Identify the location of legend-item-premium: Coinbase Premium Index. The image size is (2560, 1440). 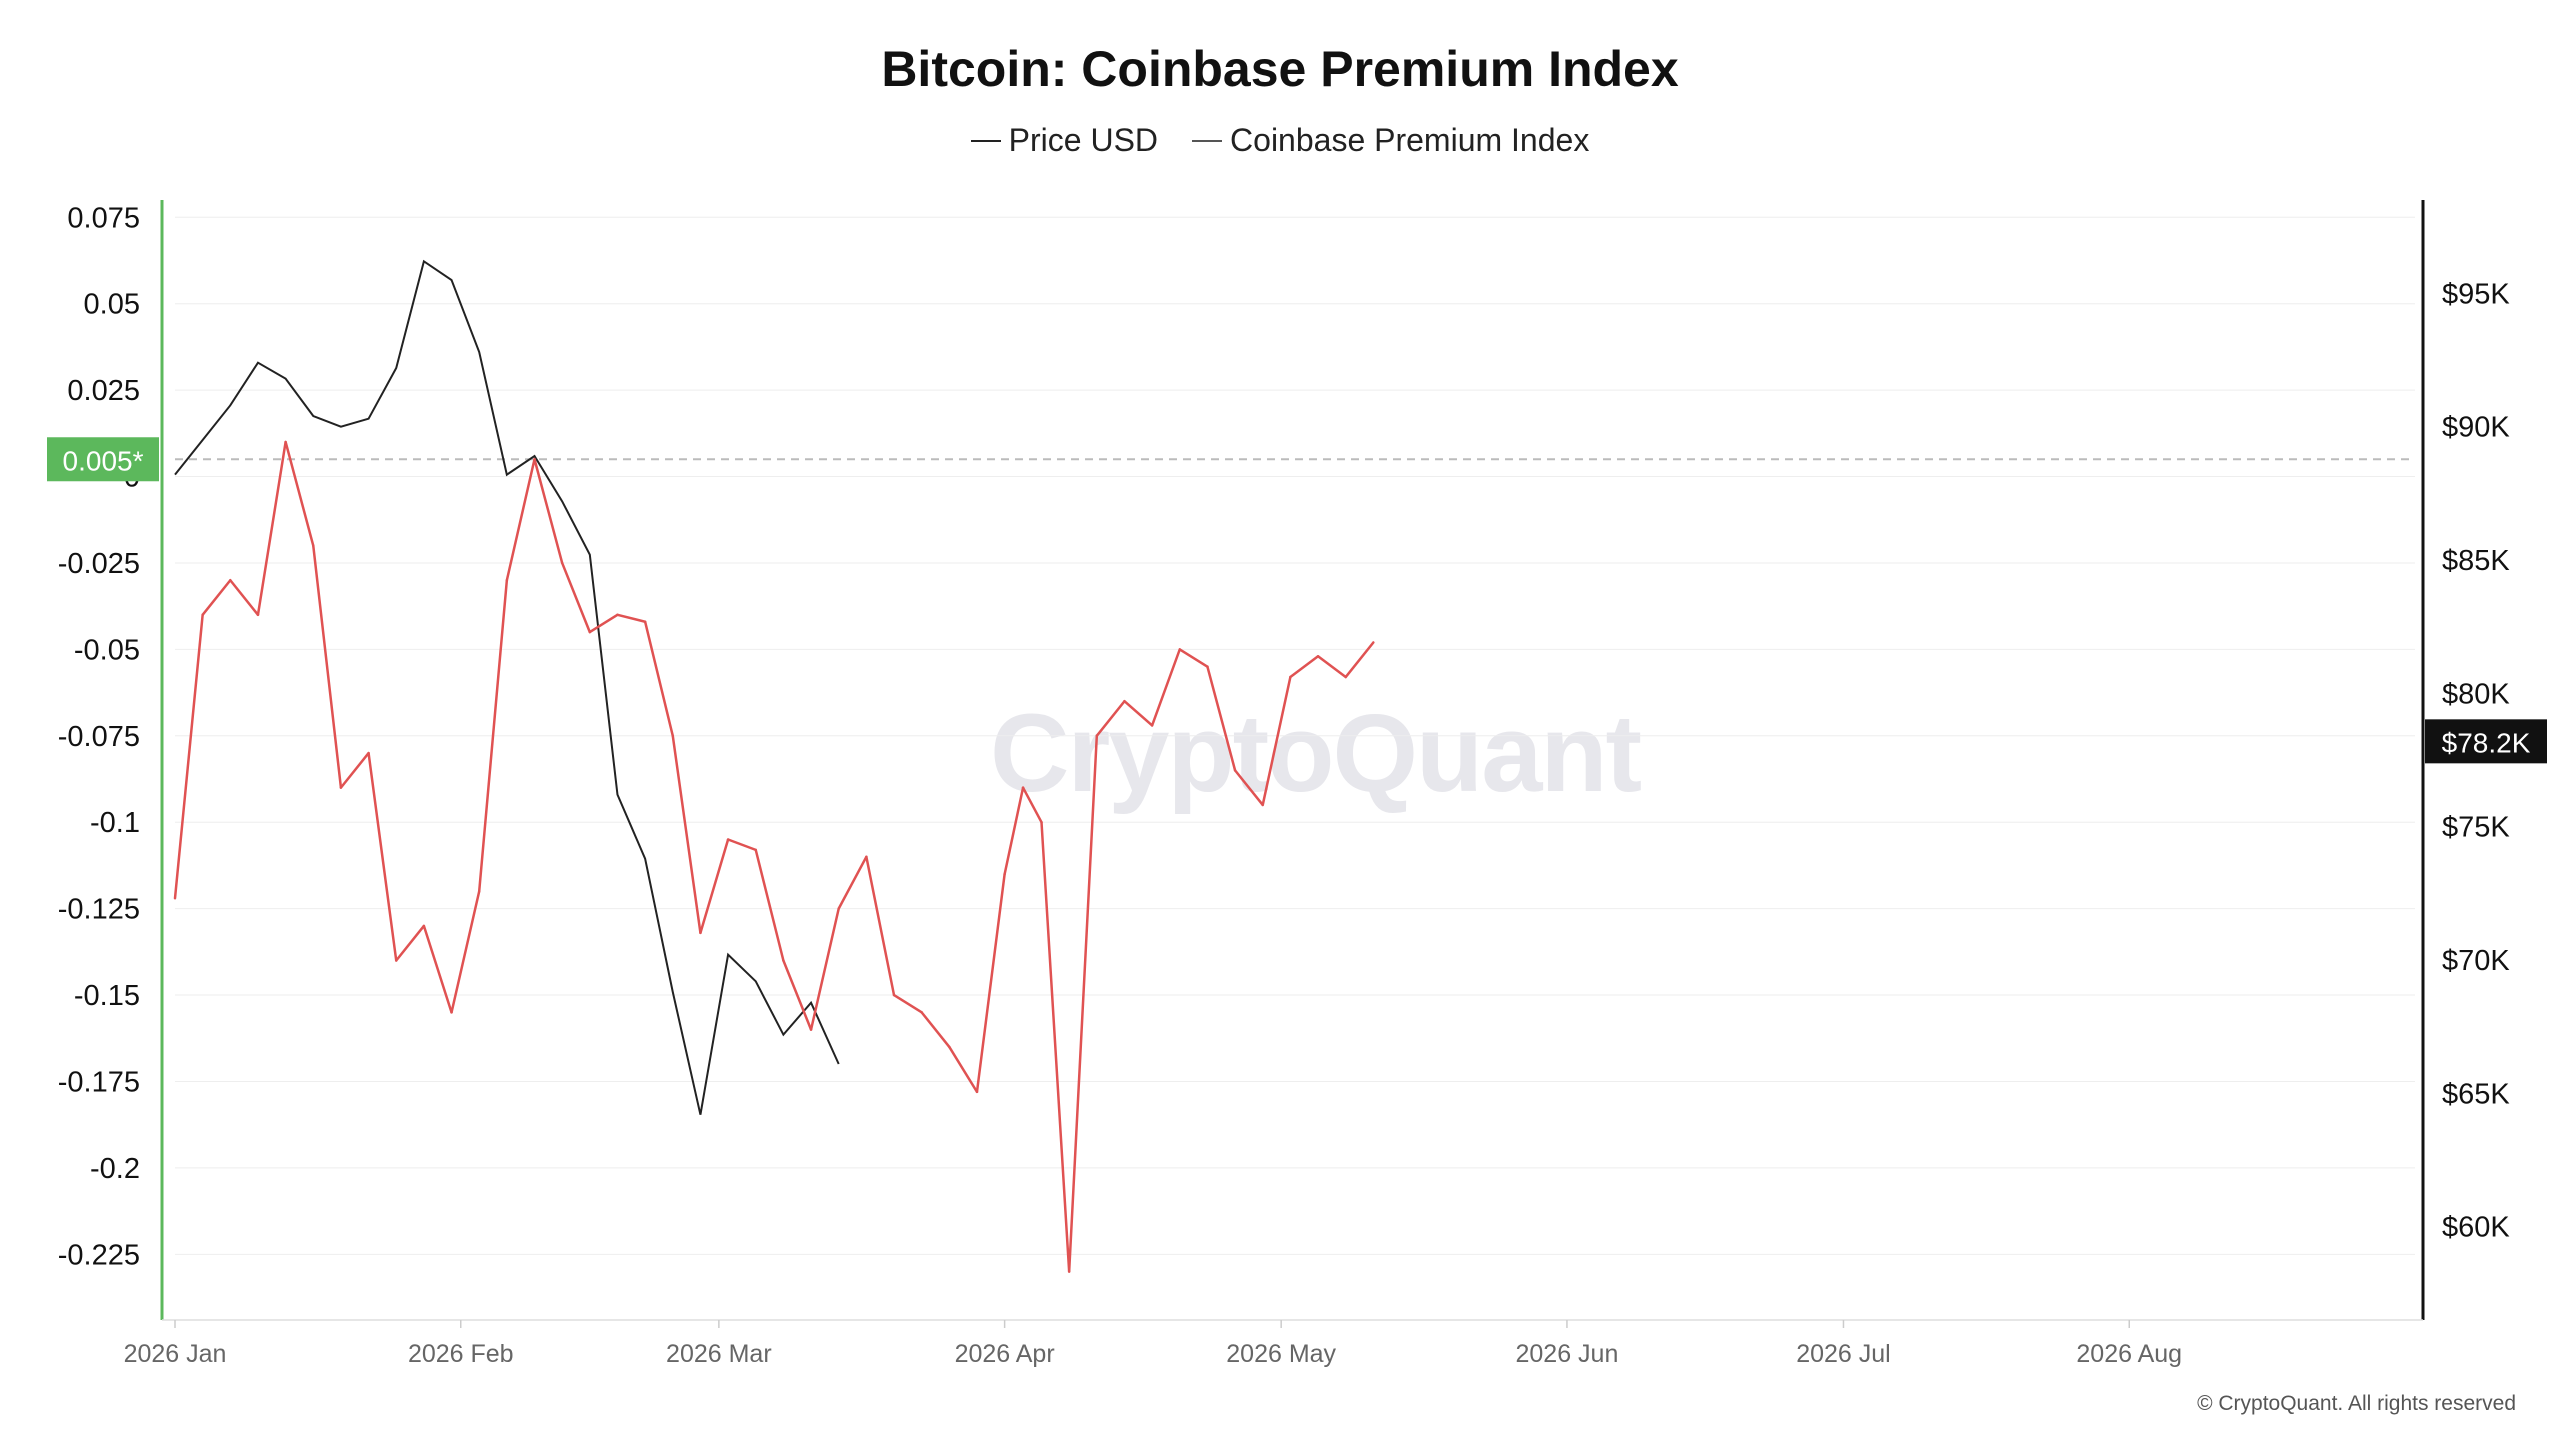
(1390, 140).